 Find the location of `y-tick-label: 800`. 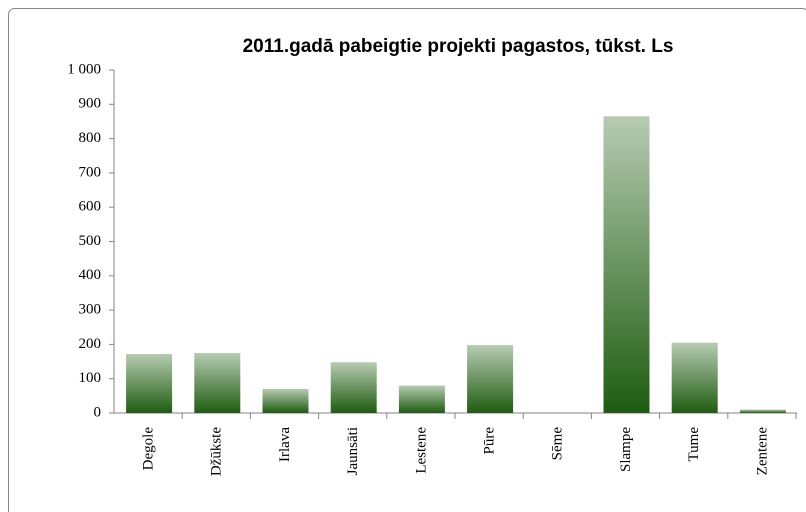

y-tick-label: 800 is located at coordinates (90, 138).